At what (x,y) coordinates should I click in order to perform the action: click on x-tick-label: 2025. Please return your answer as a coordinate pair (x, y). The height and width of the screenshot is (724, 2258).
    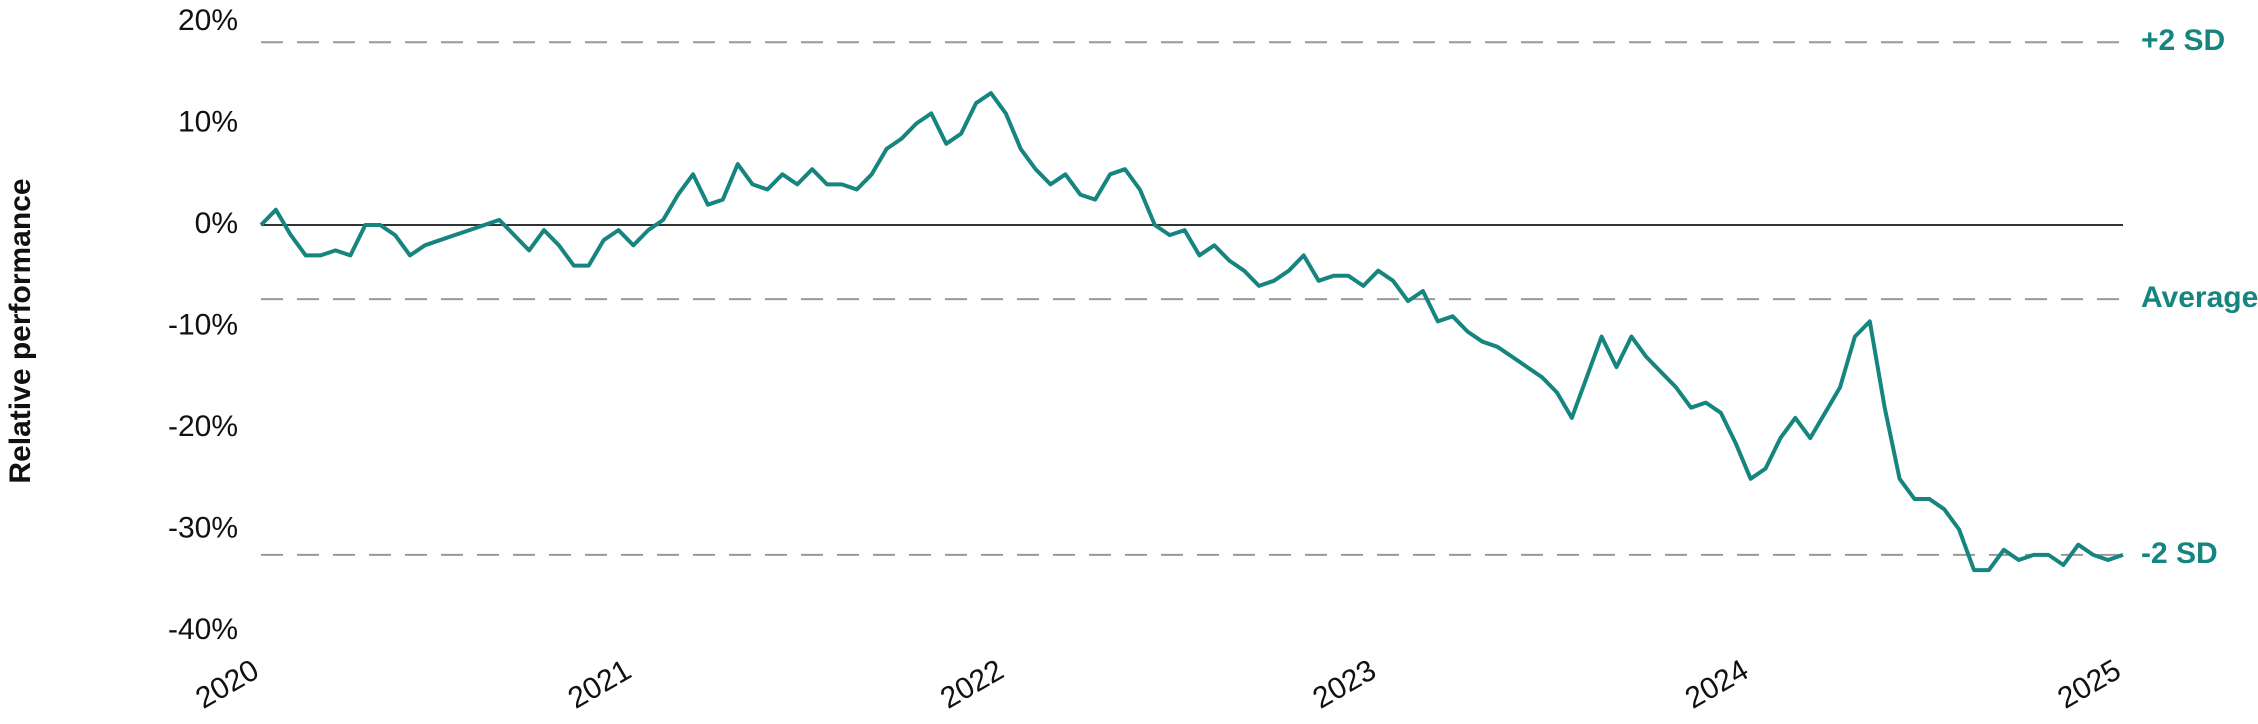
    Looking at the image, I should click on (2089, 684).